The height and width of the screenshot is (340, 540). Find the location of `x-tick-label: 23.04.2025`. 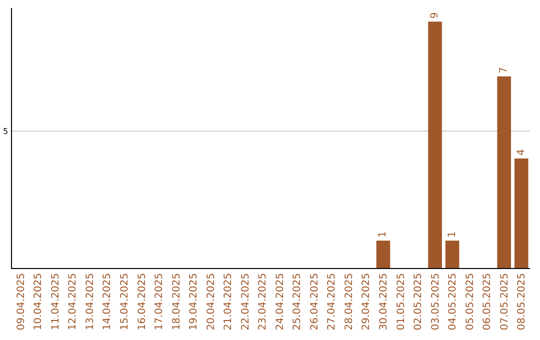

x-tick-label: 23.04.2025 is located at coordinates (263, 301).